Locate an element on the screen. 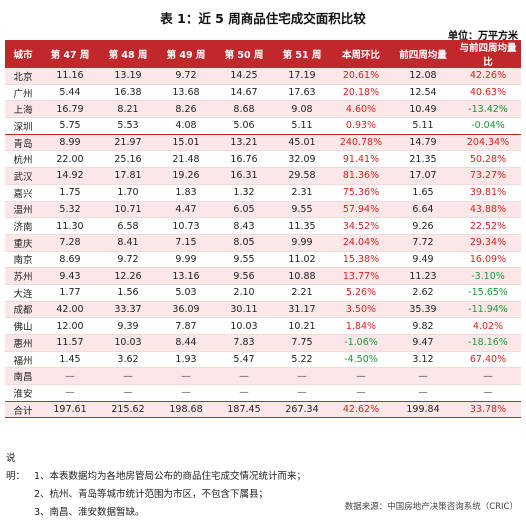  cell-w49: 15.01 is located at coordinates (186, 143).